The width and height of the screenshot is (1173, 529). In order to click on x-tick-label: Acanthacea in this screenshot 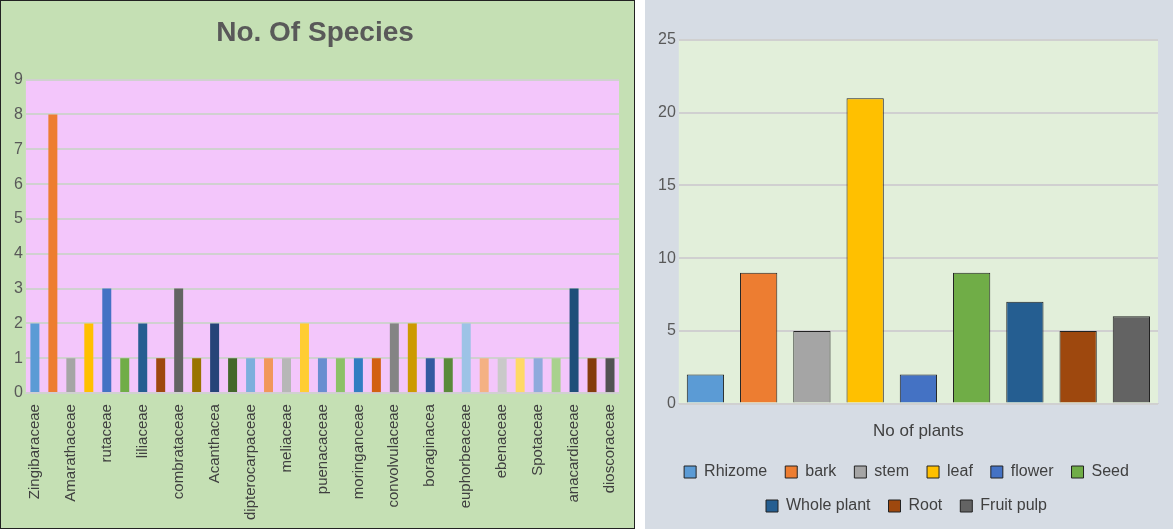, I will do `click(213, 443)`.